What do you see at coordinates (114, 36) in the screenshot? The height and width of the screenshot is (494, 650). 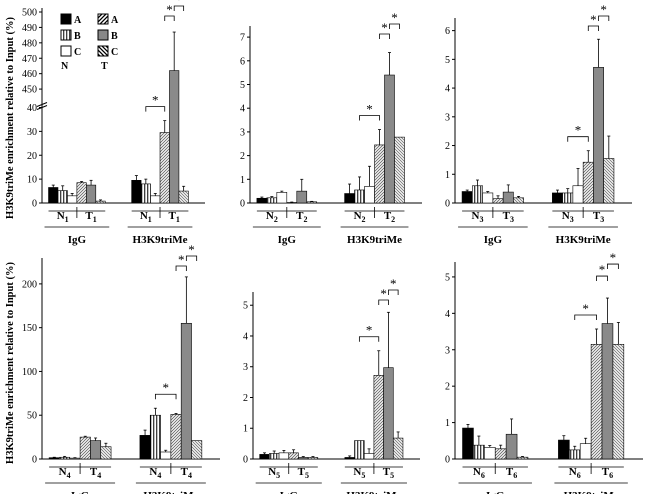 I see `legend-tumor-b-label: B` at bounding box center [114, 36].